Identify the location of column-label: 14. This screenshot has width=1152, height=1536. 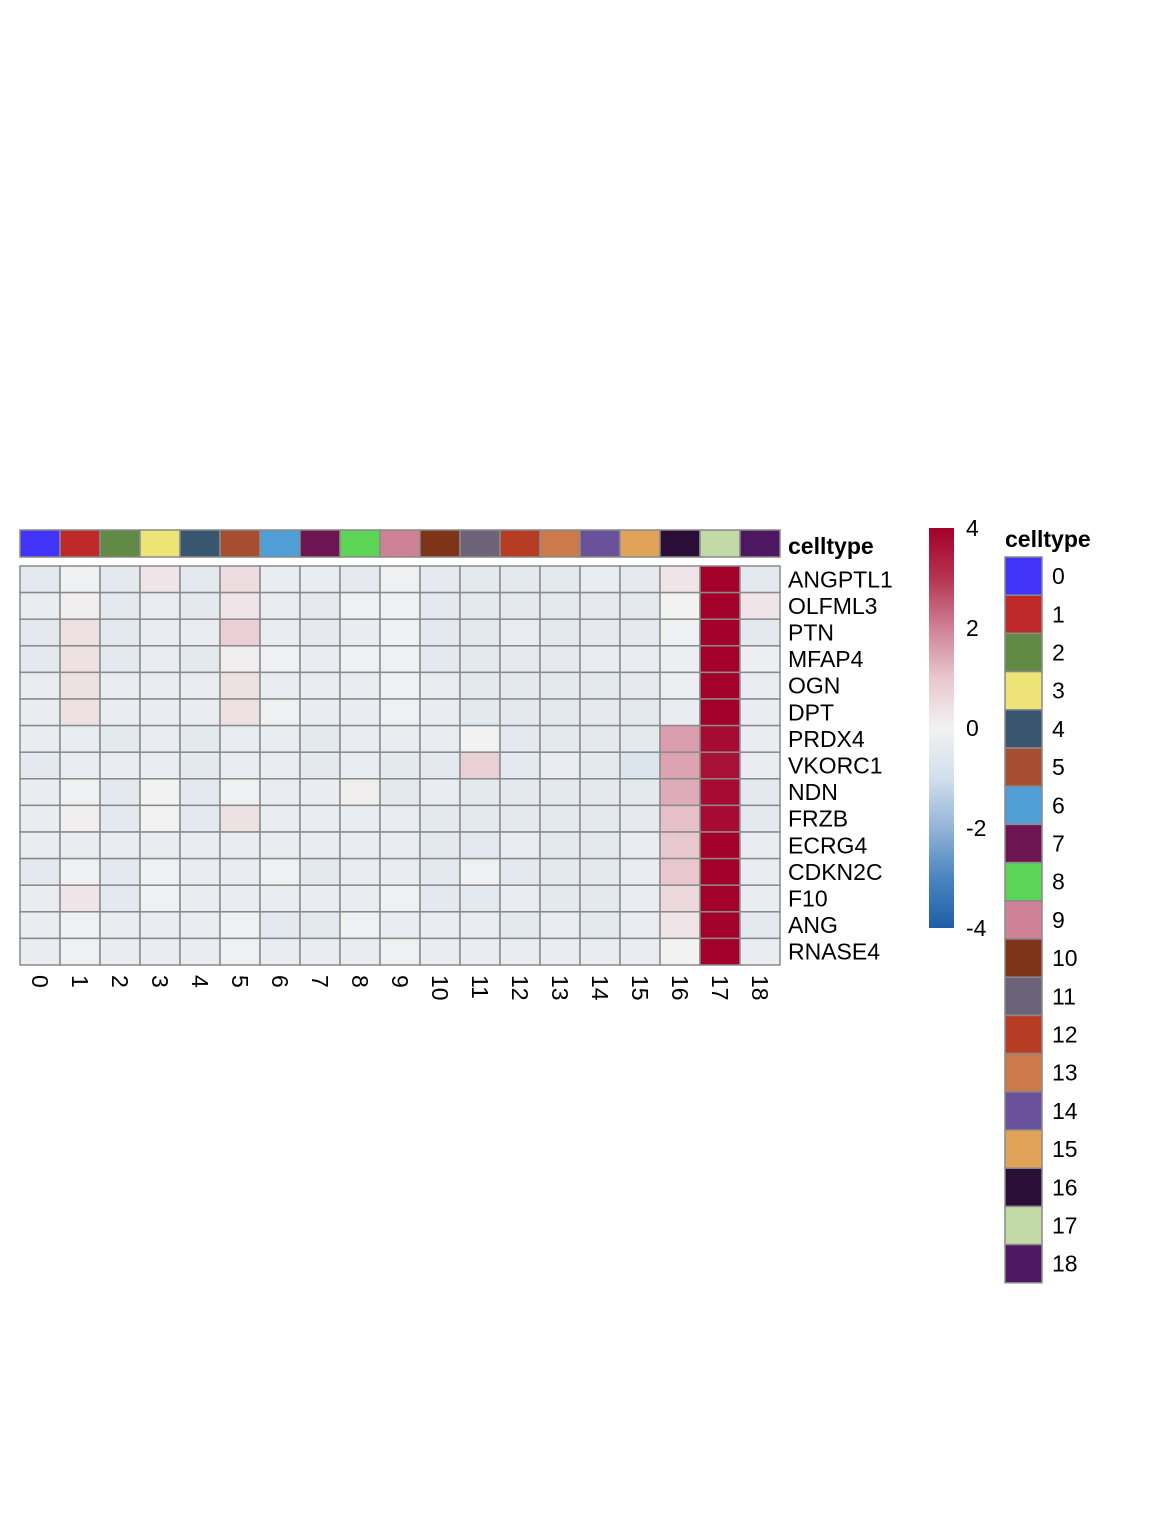
(600, 988).